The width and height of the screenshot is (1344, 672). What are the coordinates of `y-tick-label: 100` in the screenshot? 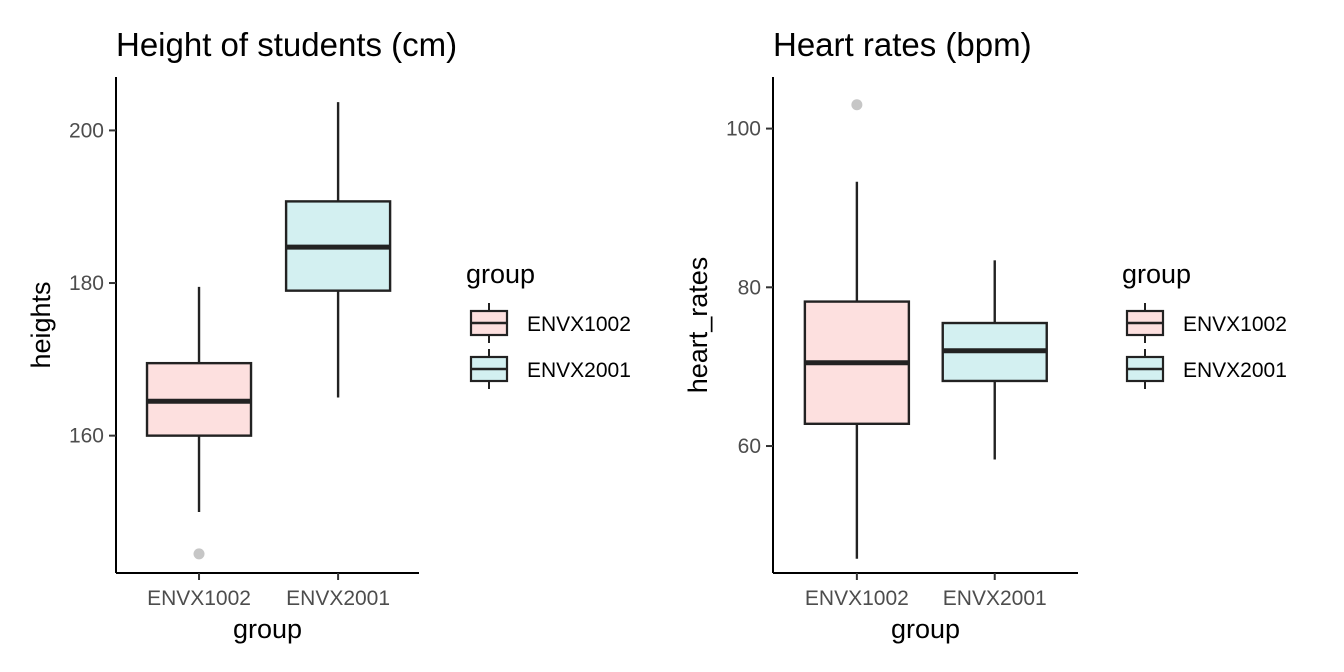 It's located at (743, 129).